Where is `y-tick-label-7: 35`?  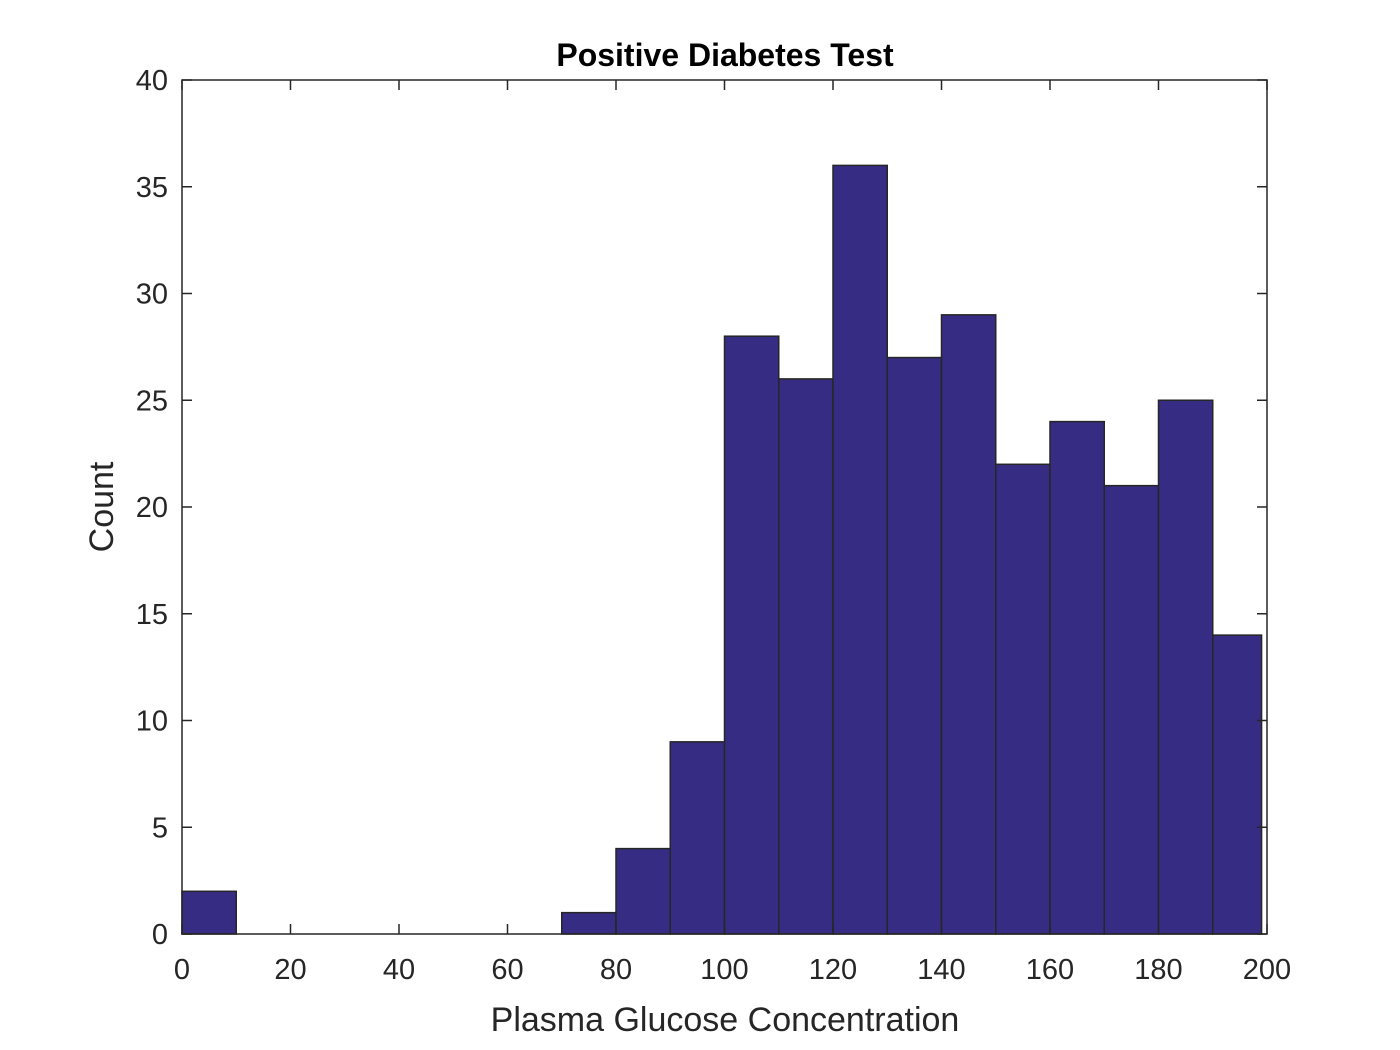
y-tick-label-7: 35 is located at coordinates (152, 188).